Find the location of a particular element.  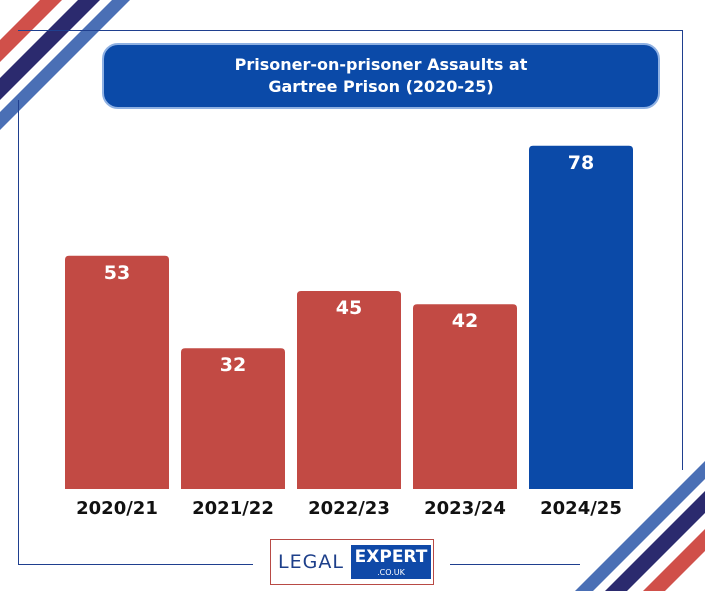

logo-expert-box: EXPERT .CO.UK is located at coordinates (391, 562).